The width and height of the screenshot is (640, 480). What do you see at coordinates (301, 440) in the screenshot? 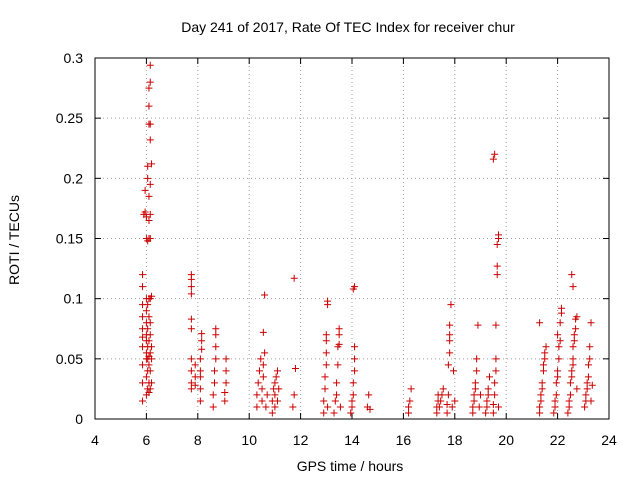
I see `x-tick-label: 12` at bounding box center [301, 440].